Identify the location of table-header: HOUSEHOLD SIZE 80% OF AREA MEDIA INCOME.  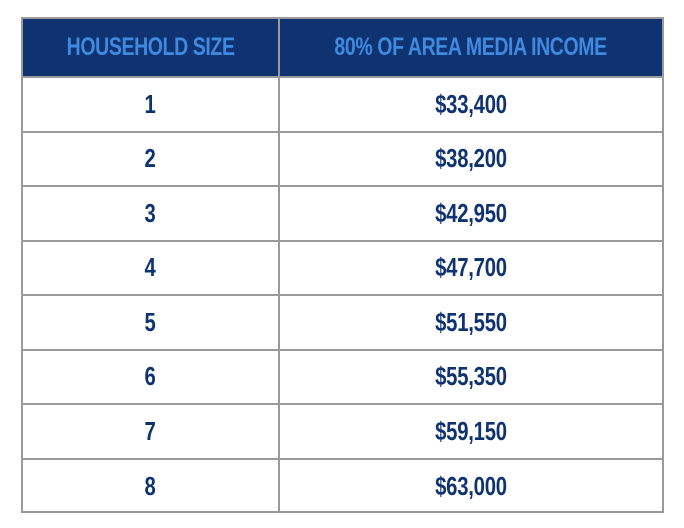
(342, 48).